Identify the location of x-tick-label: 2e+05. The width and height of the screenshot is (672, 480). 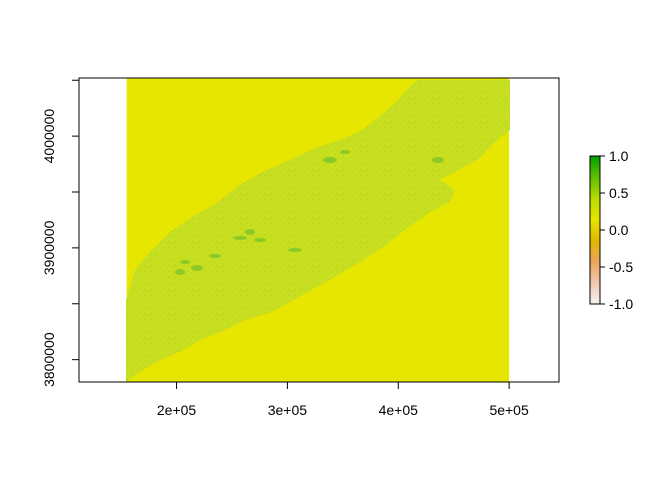
(177, 410).